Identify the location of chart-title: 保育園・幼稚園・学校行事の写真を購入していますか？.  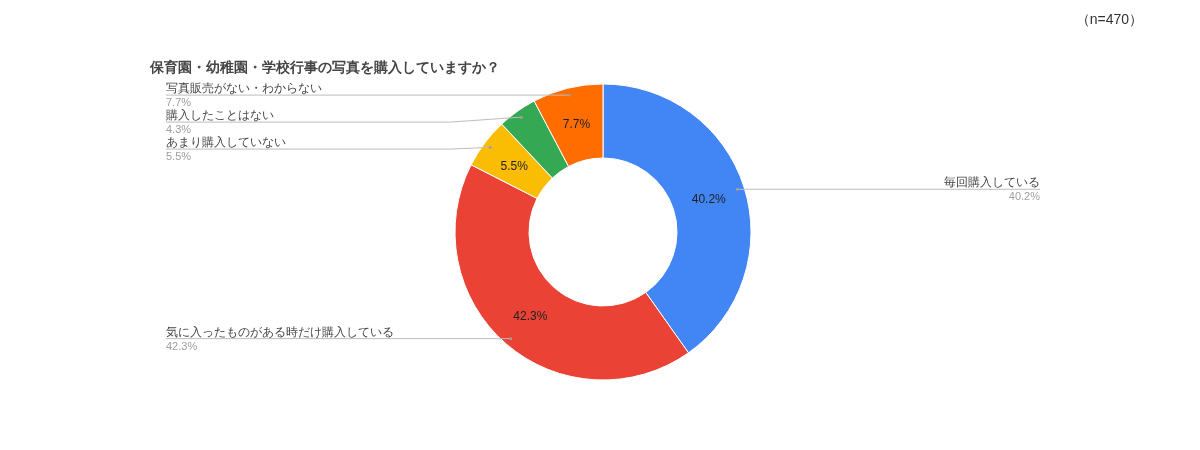
(324, 67).